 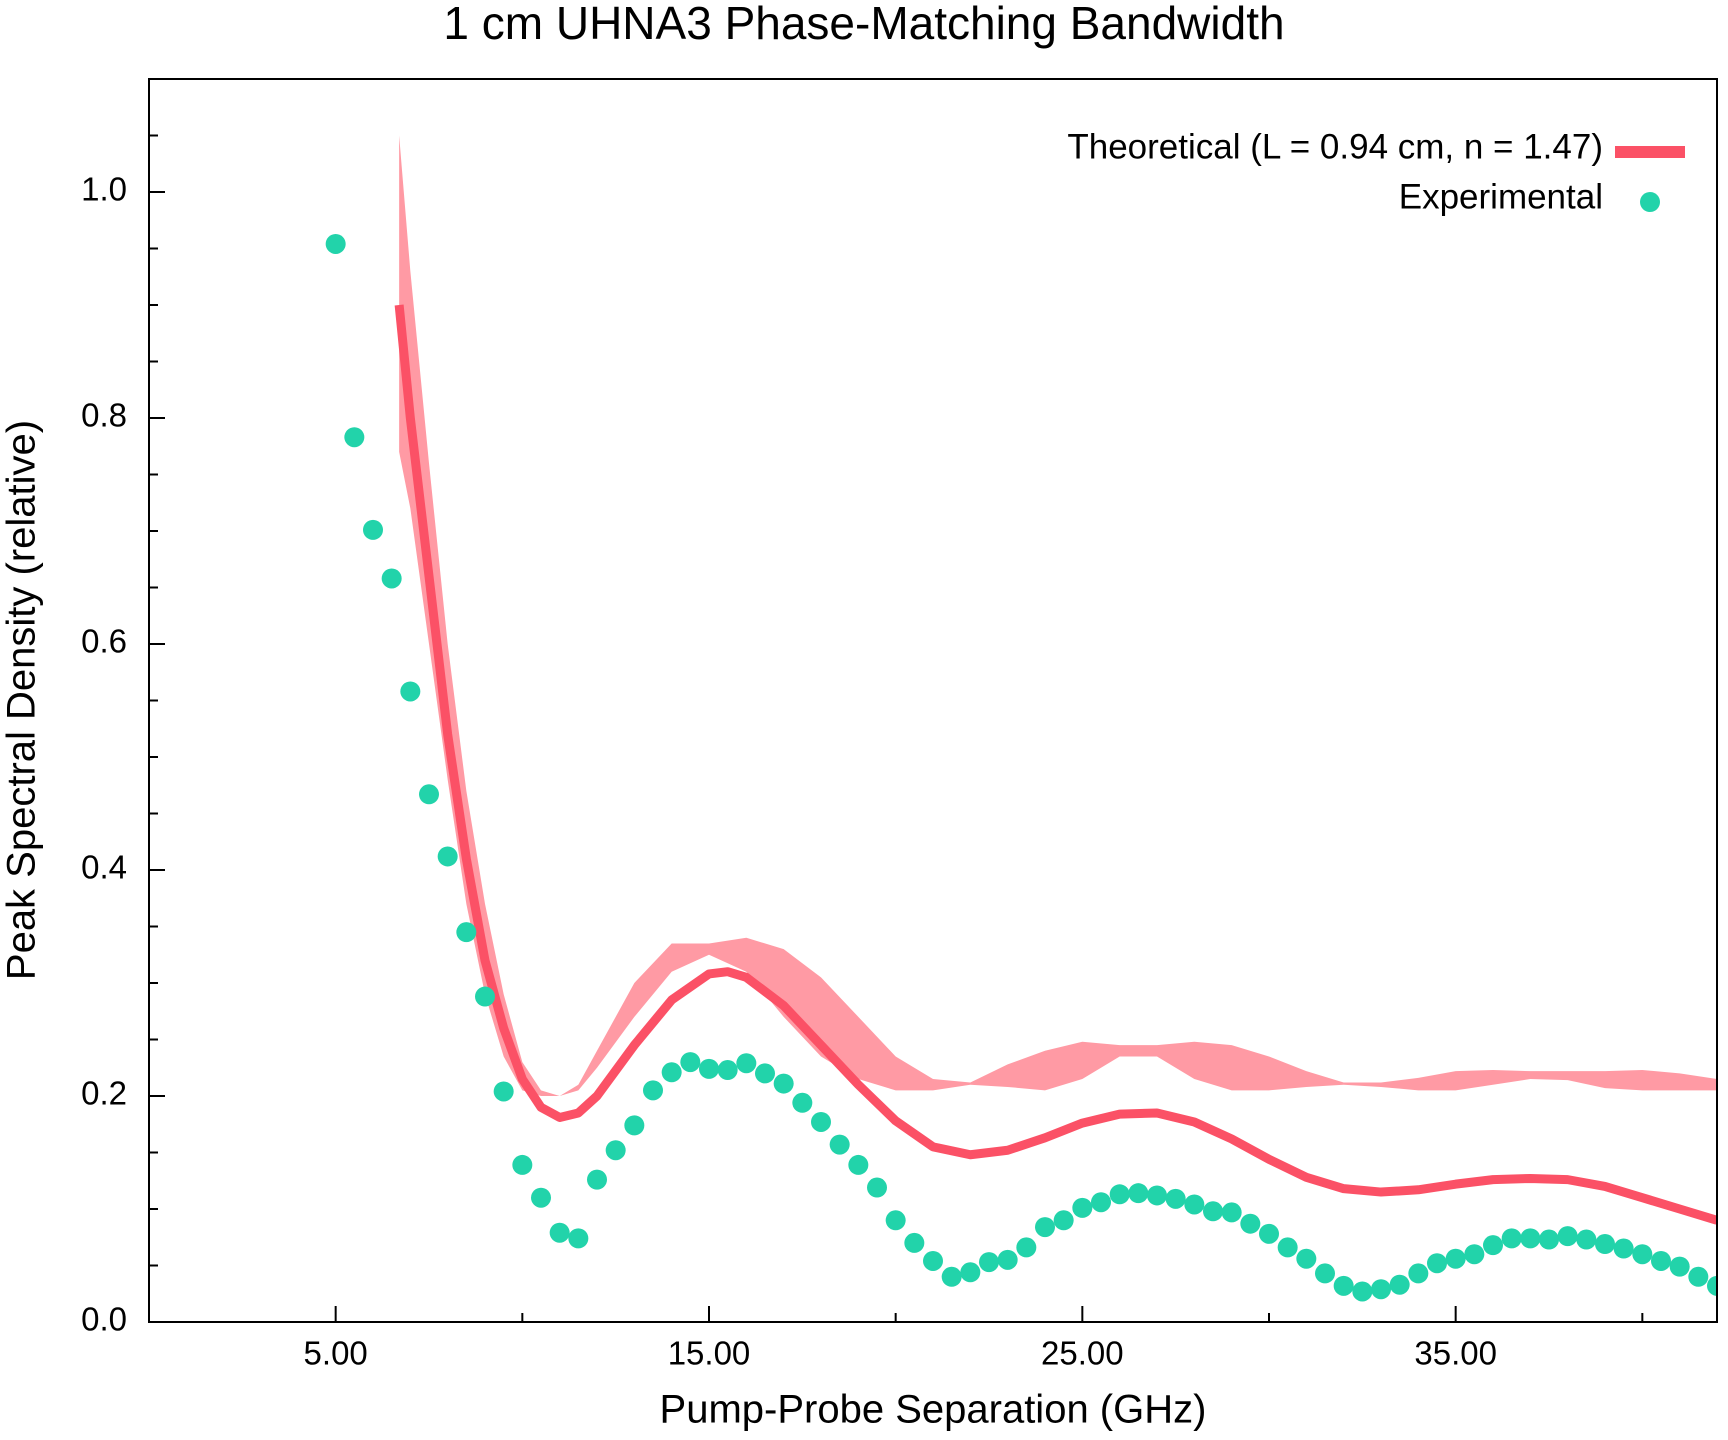 I want to click on x-axis-label: Pump-Probe Separation (GHz), so click(x=933, y=1410).